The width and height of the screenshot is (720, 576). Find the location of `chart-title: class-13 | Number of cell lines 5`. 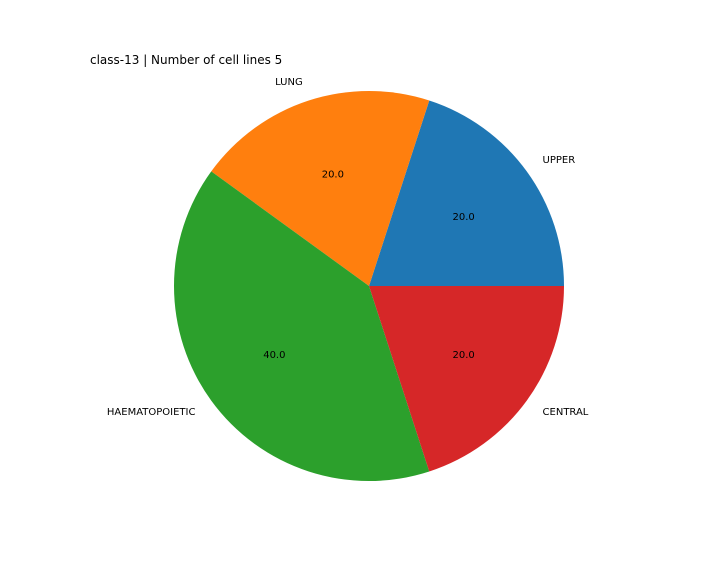

chart-title: class-13 | Number of cell lines 5 is located at coordinates (186, 60).